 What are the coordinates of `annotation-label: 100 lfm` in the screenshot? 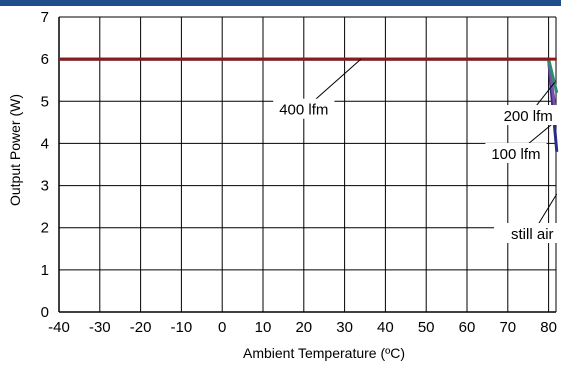 It's located at (515, 154).